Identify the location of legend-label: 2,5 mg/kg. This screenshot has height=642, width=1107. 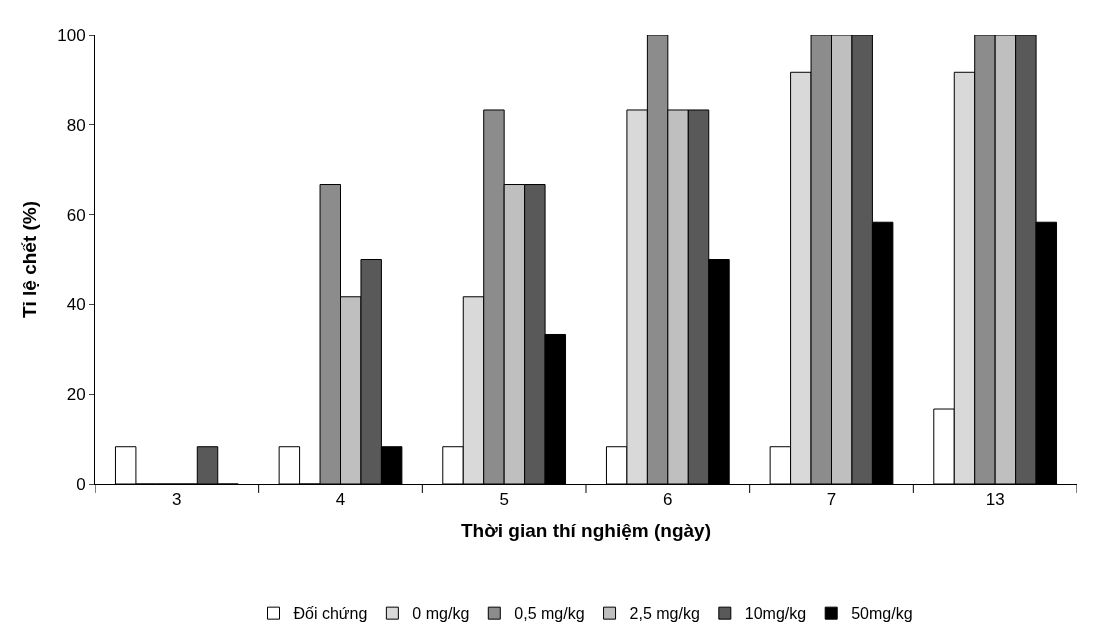
(664, 614).